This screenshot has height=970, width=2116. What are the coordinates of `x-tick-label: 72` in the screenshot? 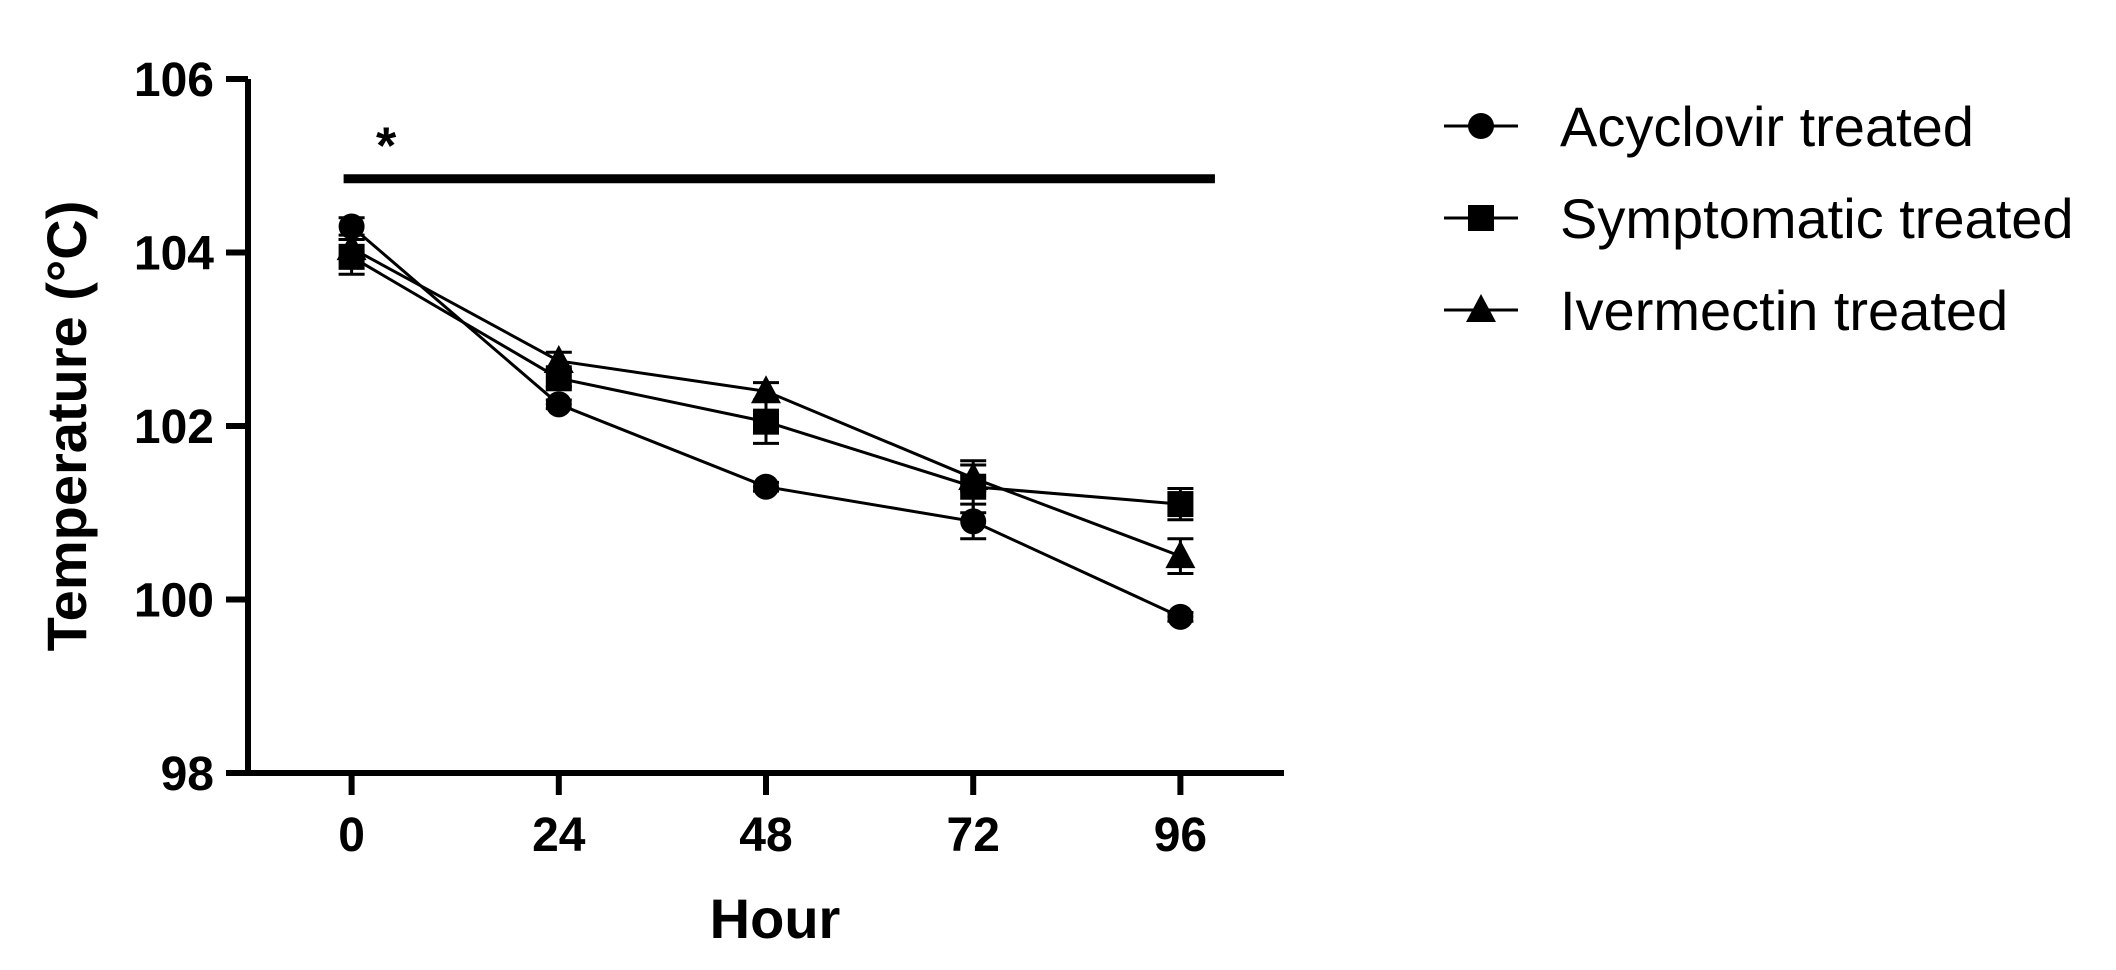 It's located at (973, 835).